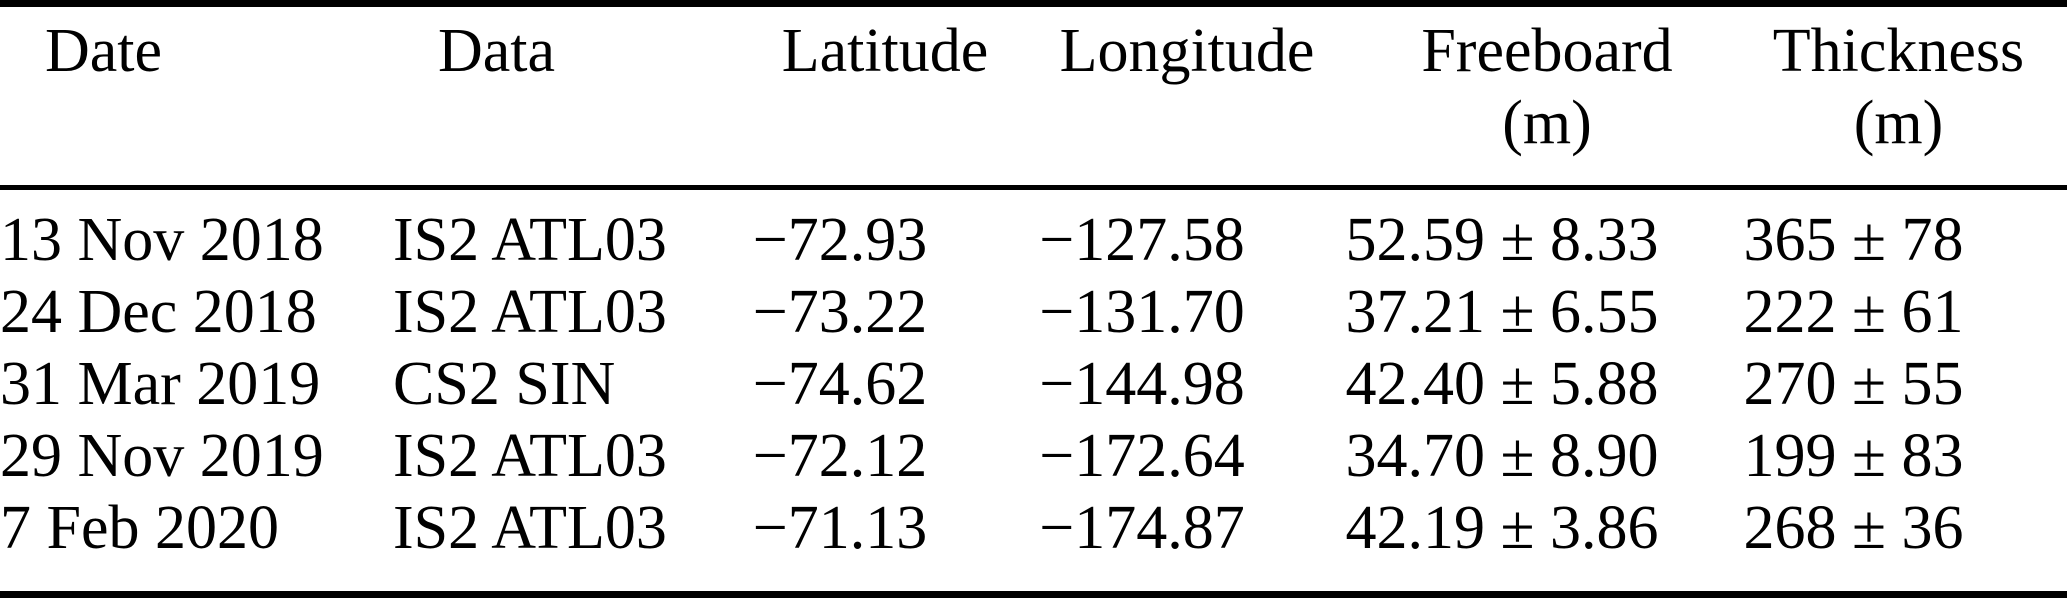 This screenshot has width=2067, height=599. What do you see at coordinates (241, 100) in the screenshot?
I see `column-header-date: Date` at bounding box center [241, 100].